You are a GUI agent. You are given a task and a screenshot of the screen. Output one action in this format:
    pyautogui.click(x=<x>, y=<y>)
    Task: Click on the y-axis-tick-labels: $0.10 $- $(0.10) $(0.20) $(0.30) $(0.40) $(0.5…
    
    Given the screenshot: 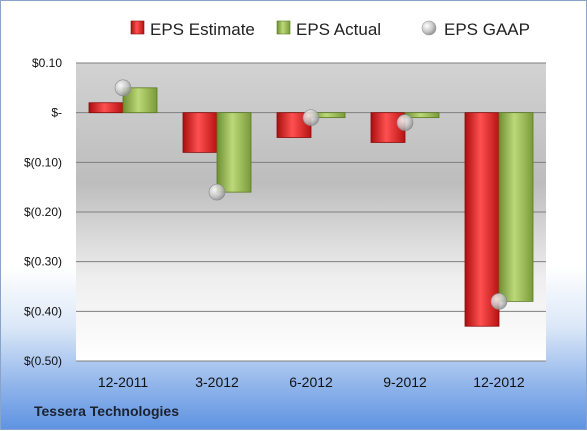 What is the action you would take?
    pyautogui.click(x=43, y=212)
    